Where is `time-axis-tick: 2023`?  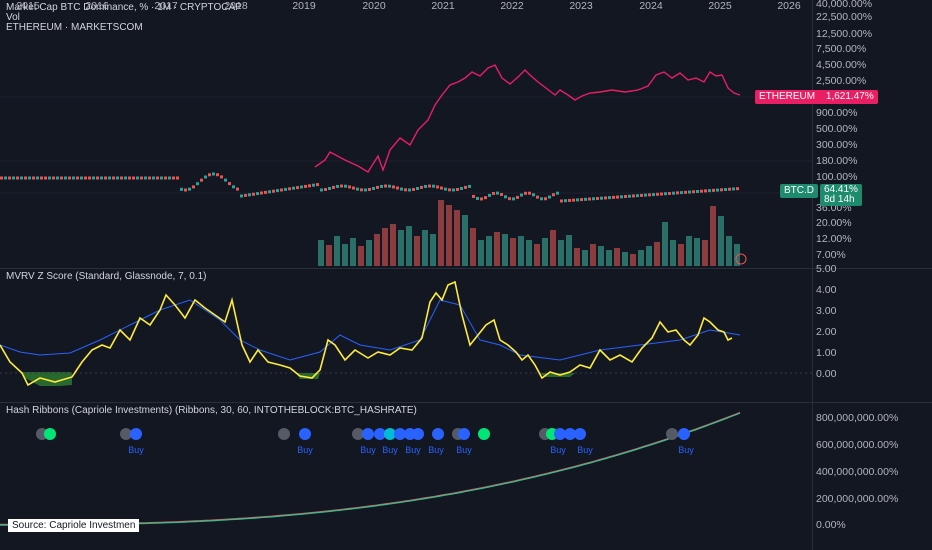
time-axis-tick: 2023 is located at coordinates (581, 6).